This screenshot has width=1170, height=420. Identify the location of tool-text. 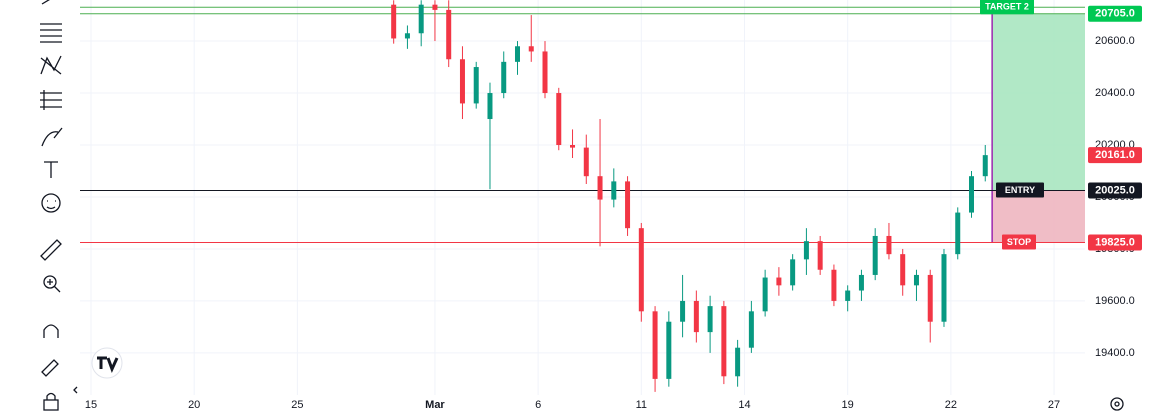
(51, 169).